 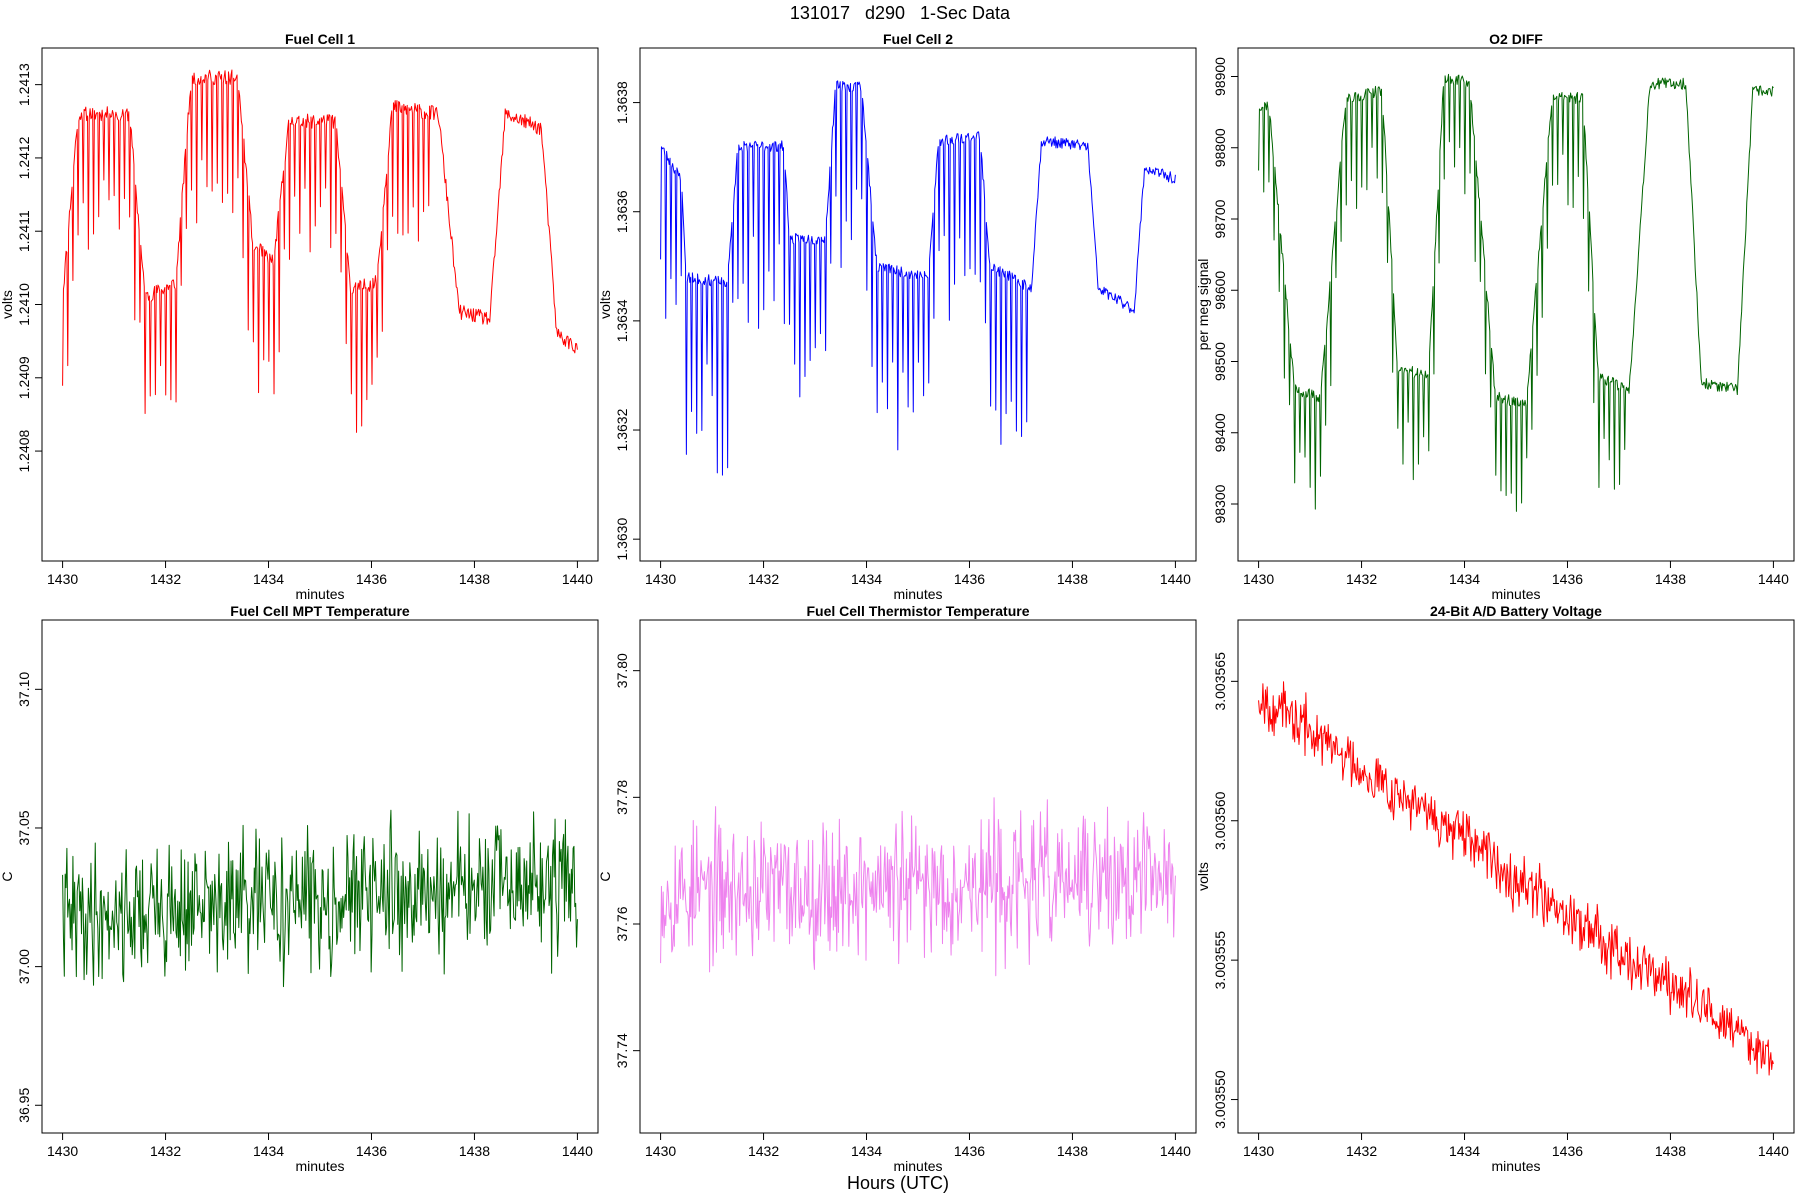 What do you see at coordinates (1220, 361) in the screenshot?
I see `y-tick-label: 98500` at bounding box center [1220, 361].